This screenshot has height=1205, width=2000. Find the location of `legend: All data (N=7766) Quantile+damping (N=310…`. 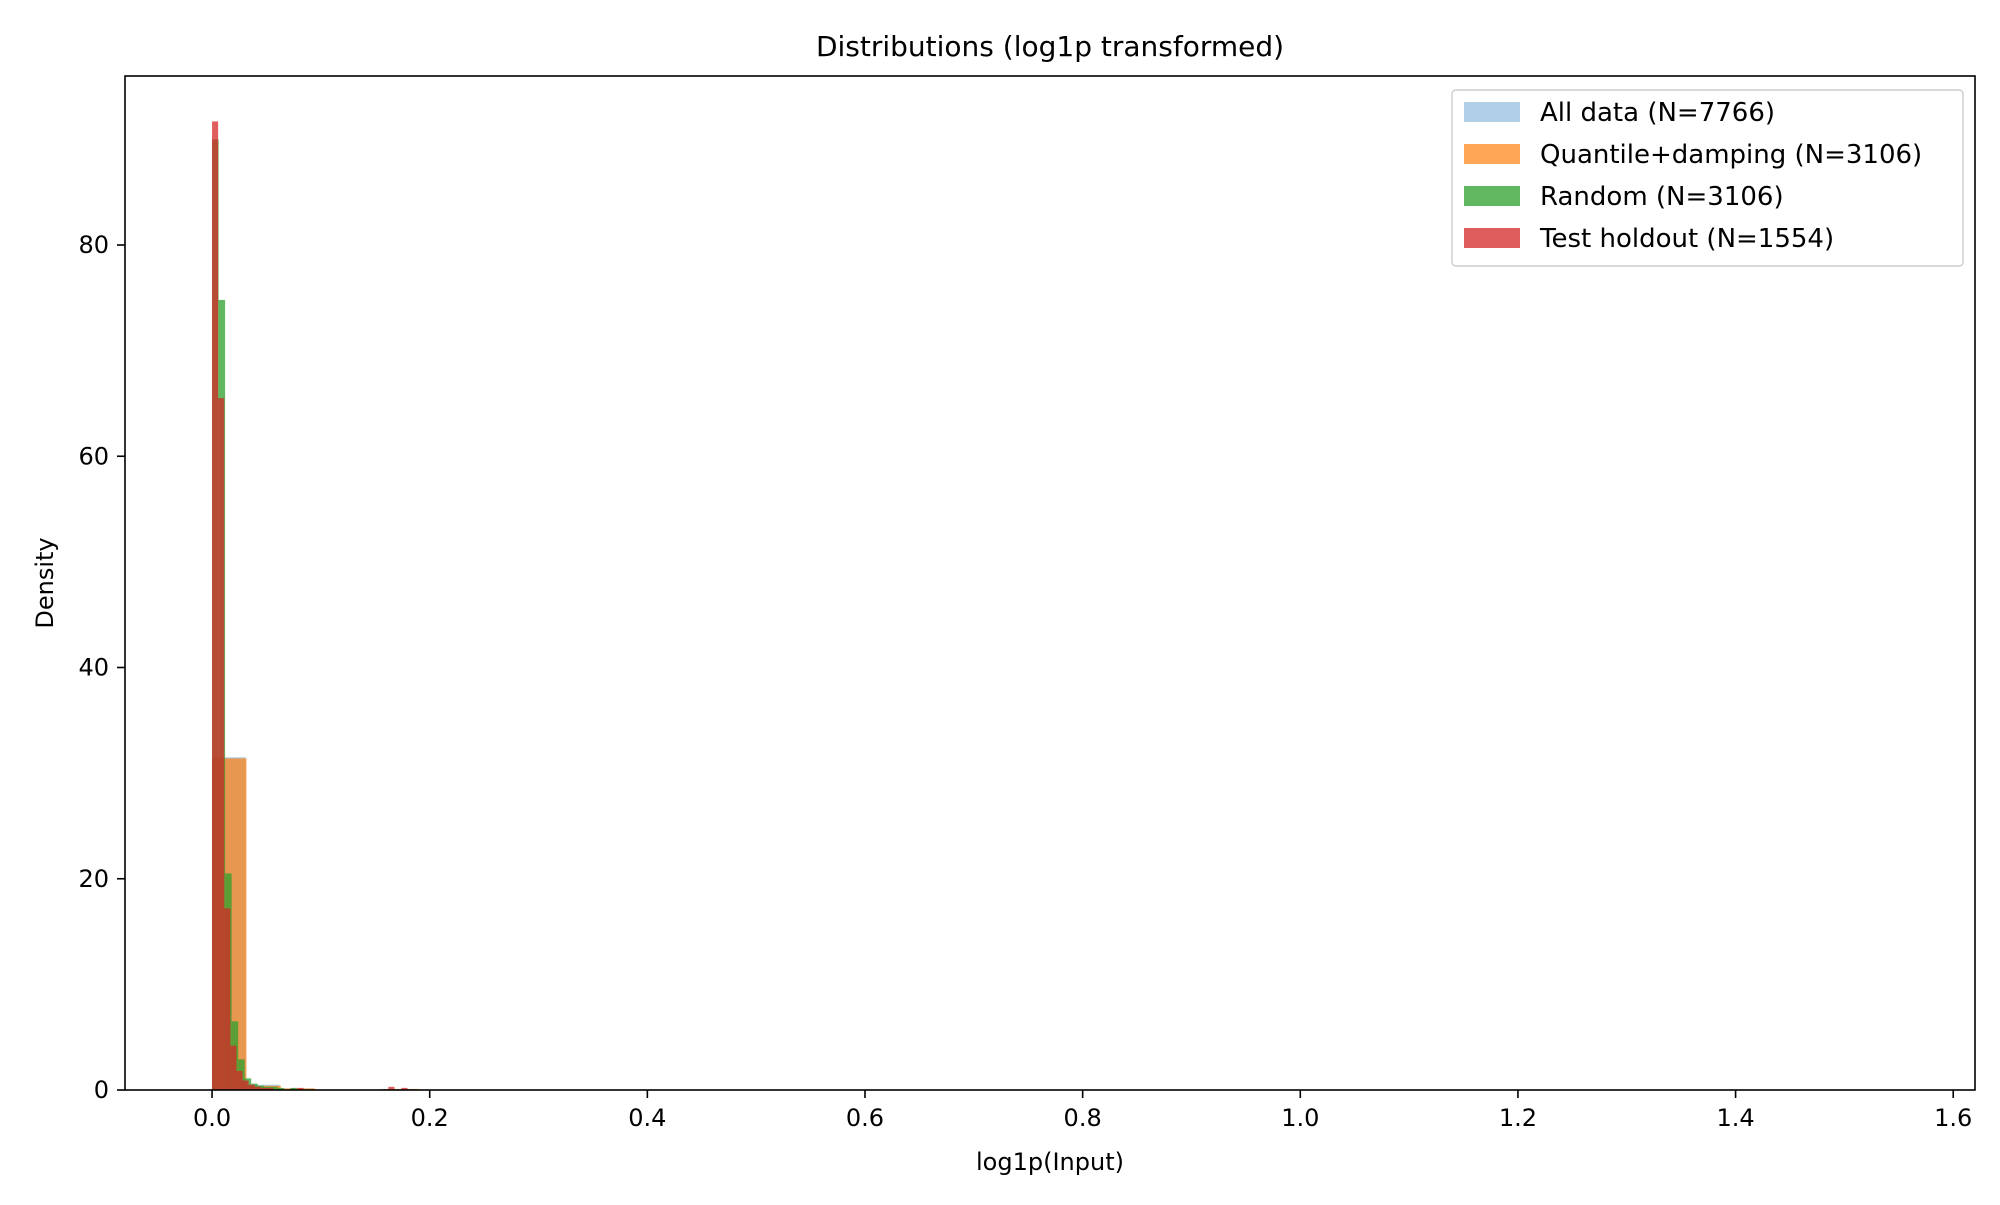

legend: All data (N=7766) Quantile+damping (N=310… is located at coordinates (1707, 178).